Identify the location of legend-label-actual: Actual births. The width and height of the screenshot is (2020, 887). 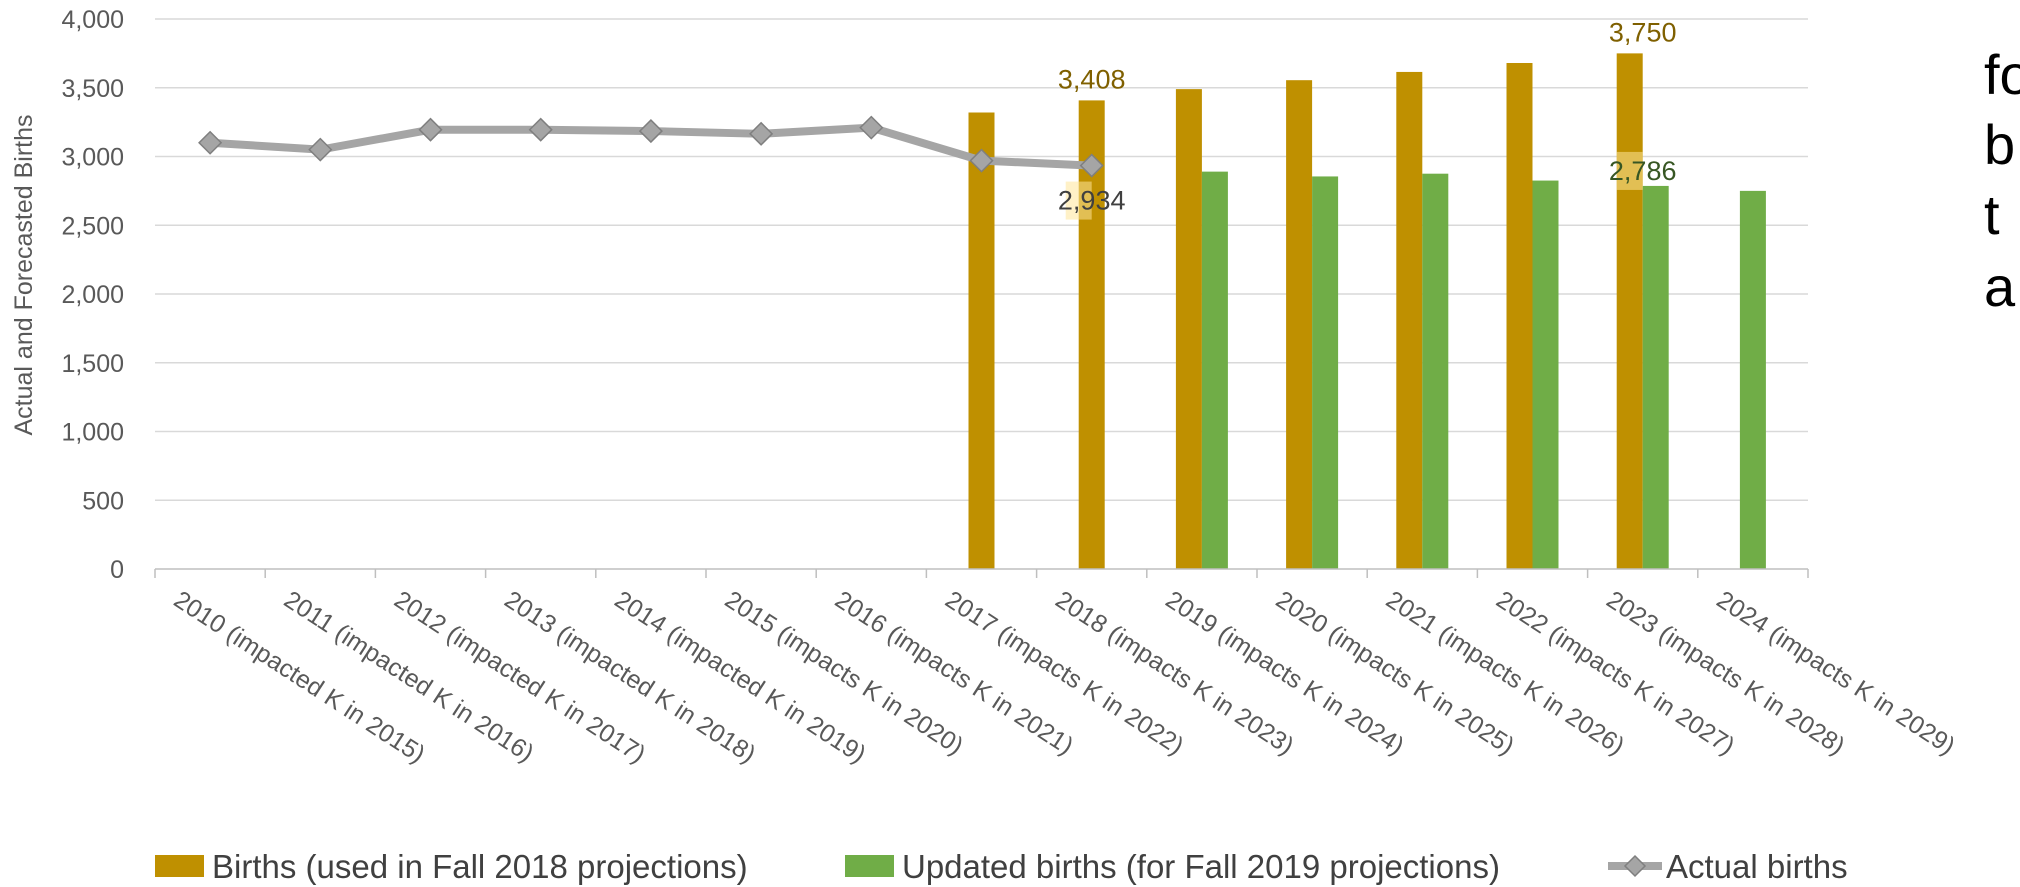
(1757, 866).